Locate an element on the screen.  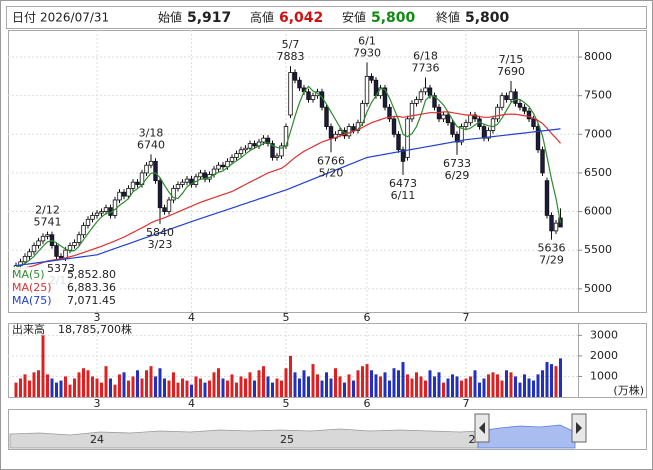
header-close: 5,800 is located at coordinates (487, 18).